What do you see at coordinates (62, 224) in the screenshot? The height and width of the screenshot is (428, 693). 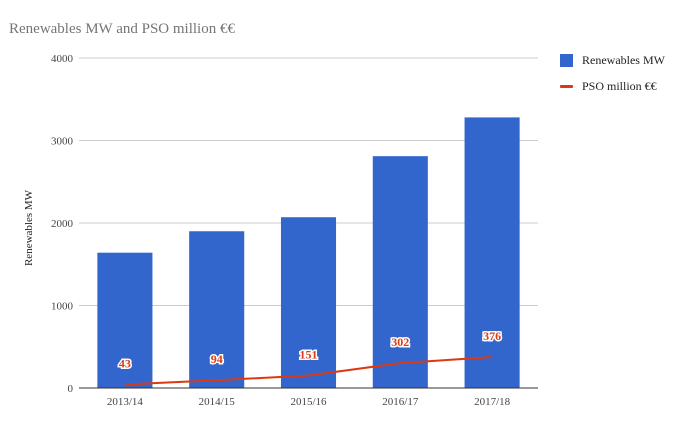 I see `y-tick-label: 2000` at bounding box center [62, 224].